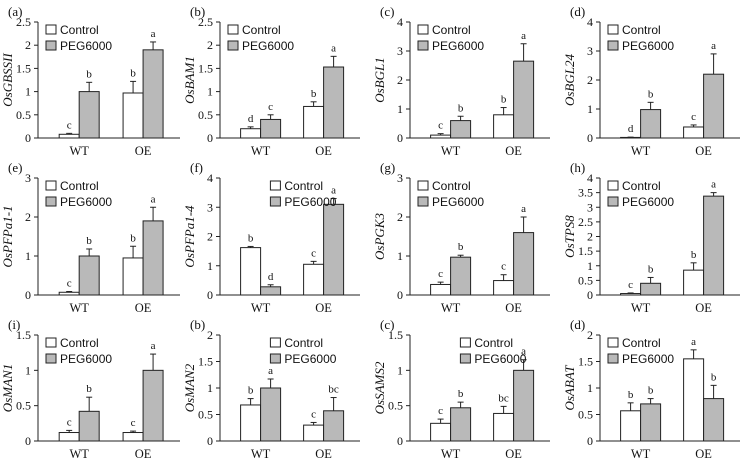 The height and width of the screenshot is (467, 750). What do you see at coordinates (379, 80) in the screenshot?
I see `y-axis-title: OsBGL1` at bounding box center [379, 80].